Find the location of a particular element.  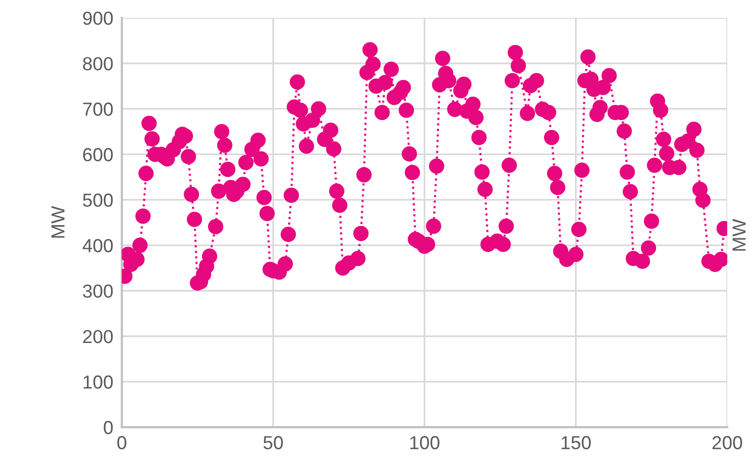

y-tick-label: 0 is located at coordinates (108, 427).